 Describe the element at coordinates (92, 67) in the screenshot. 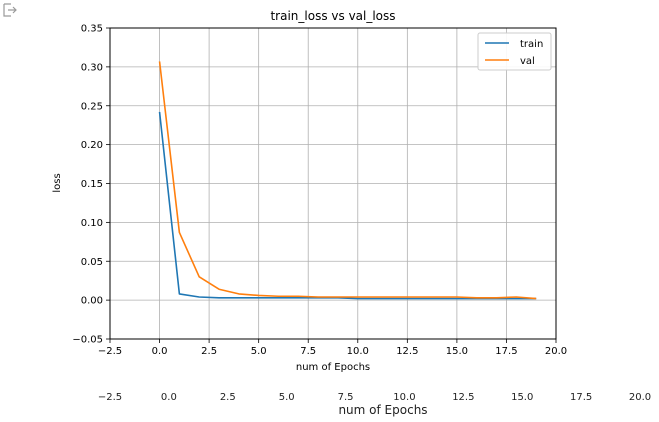

I see `y-tick-label: 0.30` at that location.